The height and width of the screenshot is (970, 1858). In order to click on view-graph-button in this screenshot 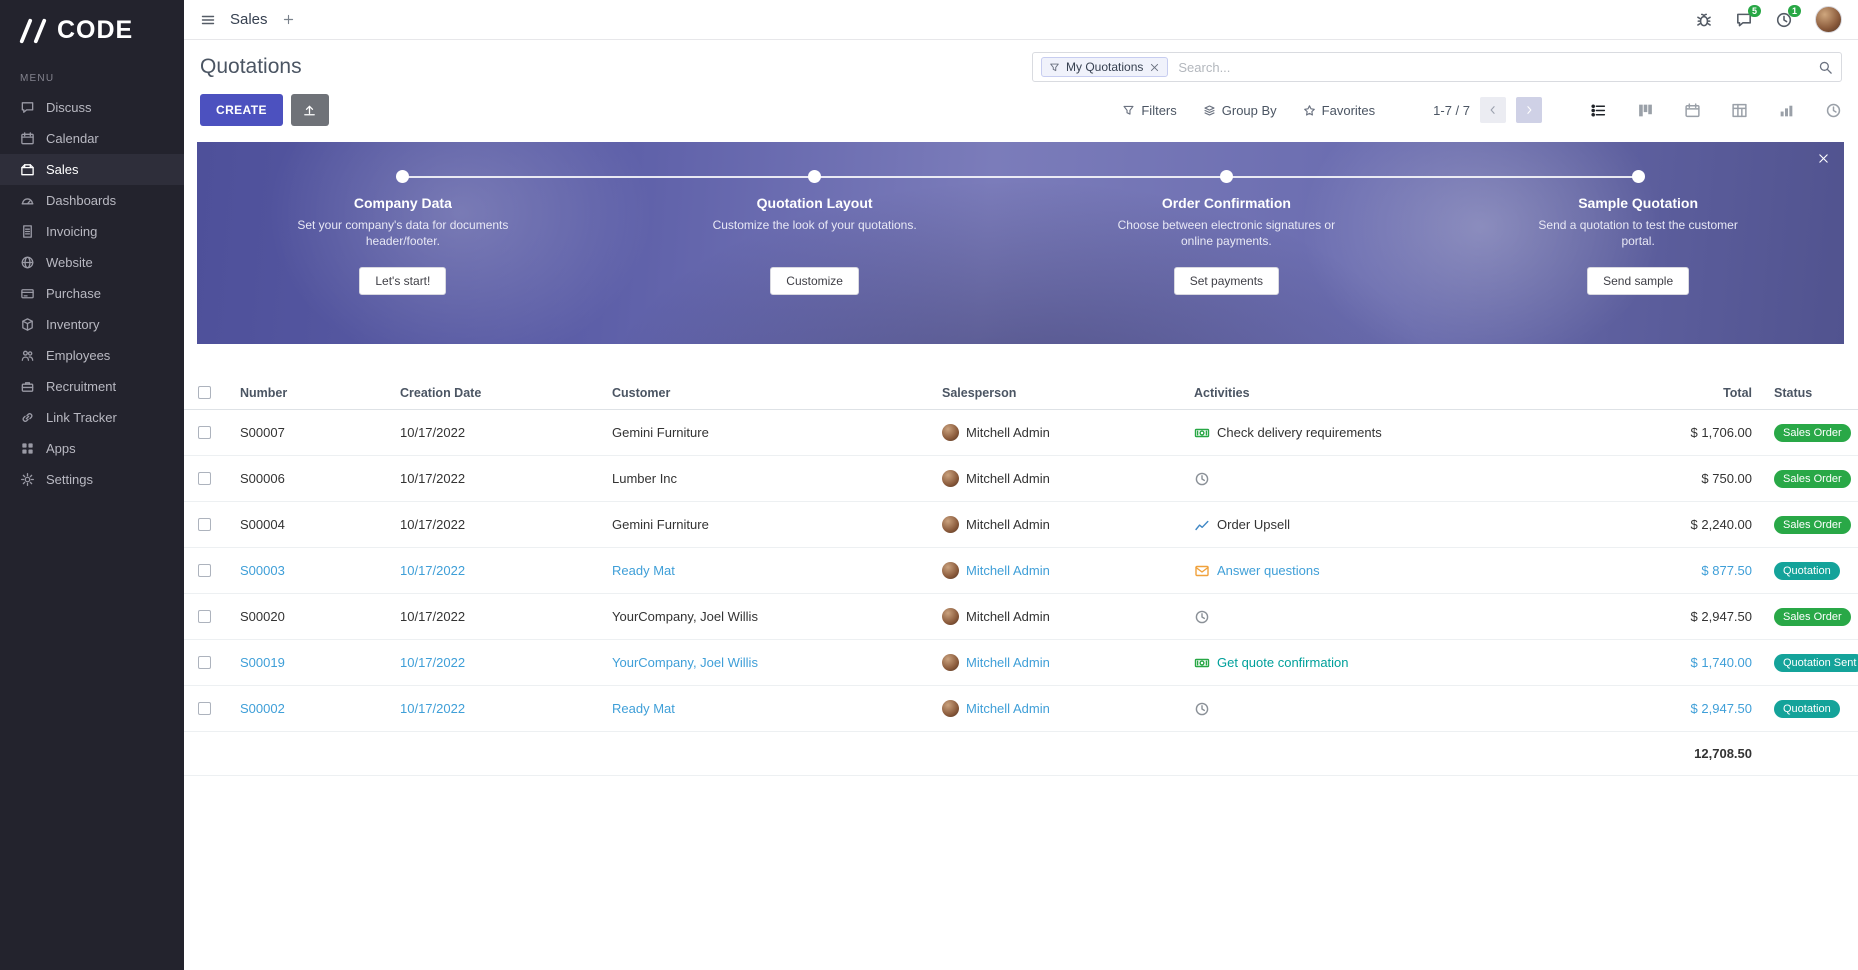, I will do `click(1786, 110)`.